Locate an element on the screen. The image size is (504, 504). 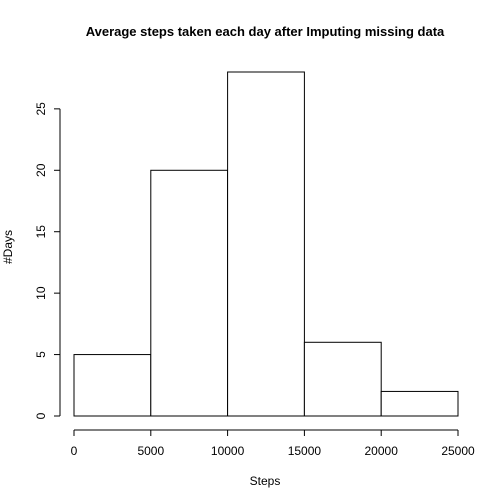
x-axis: 0 5000 10000 15000 20000 25000 is located at coordinates (273, 443).